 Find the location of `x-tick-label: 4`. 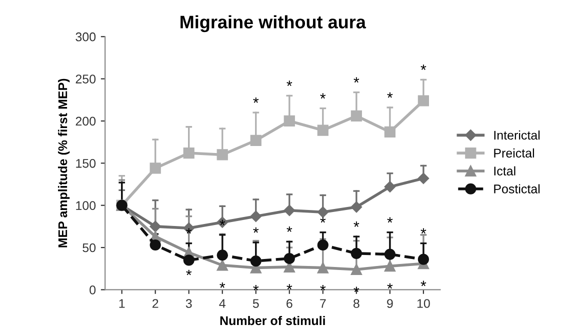

x-tick-label: 4 is located at coordinates (222, 303).